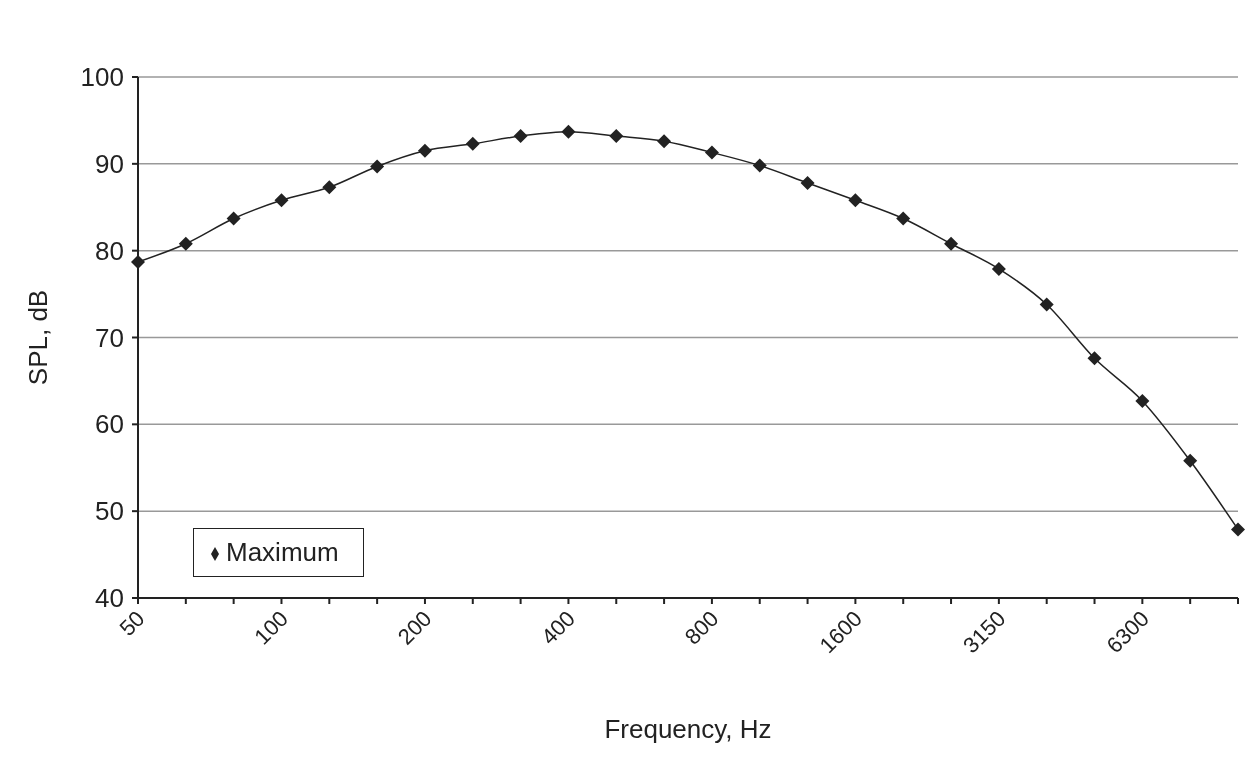 This screenshot has width=1256, height=771. What do you see at coordinates (109, 424) in the screenshot?
I see `y-tick-label: 60` at bounding box center [109, 424].